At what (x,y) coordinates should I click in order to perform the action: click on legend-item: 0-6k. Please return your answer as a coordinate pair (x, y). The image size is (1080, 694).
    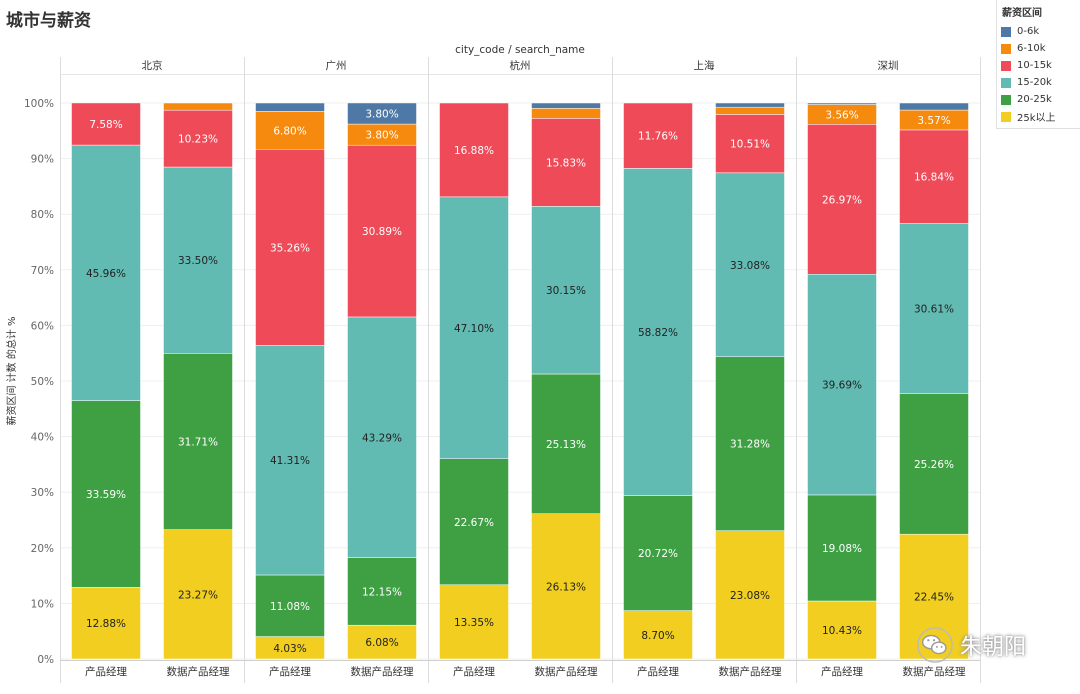
    Looking at the image, I should click on (1038, 31).